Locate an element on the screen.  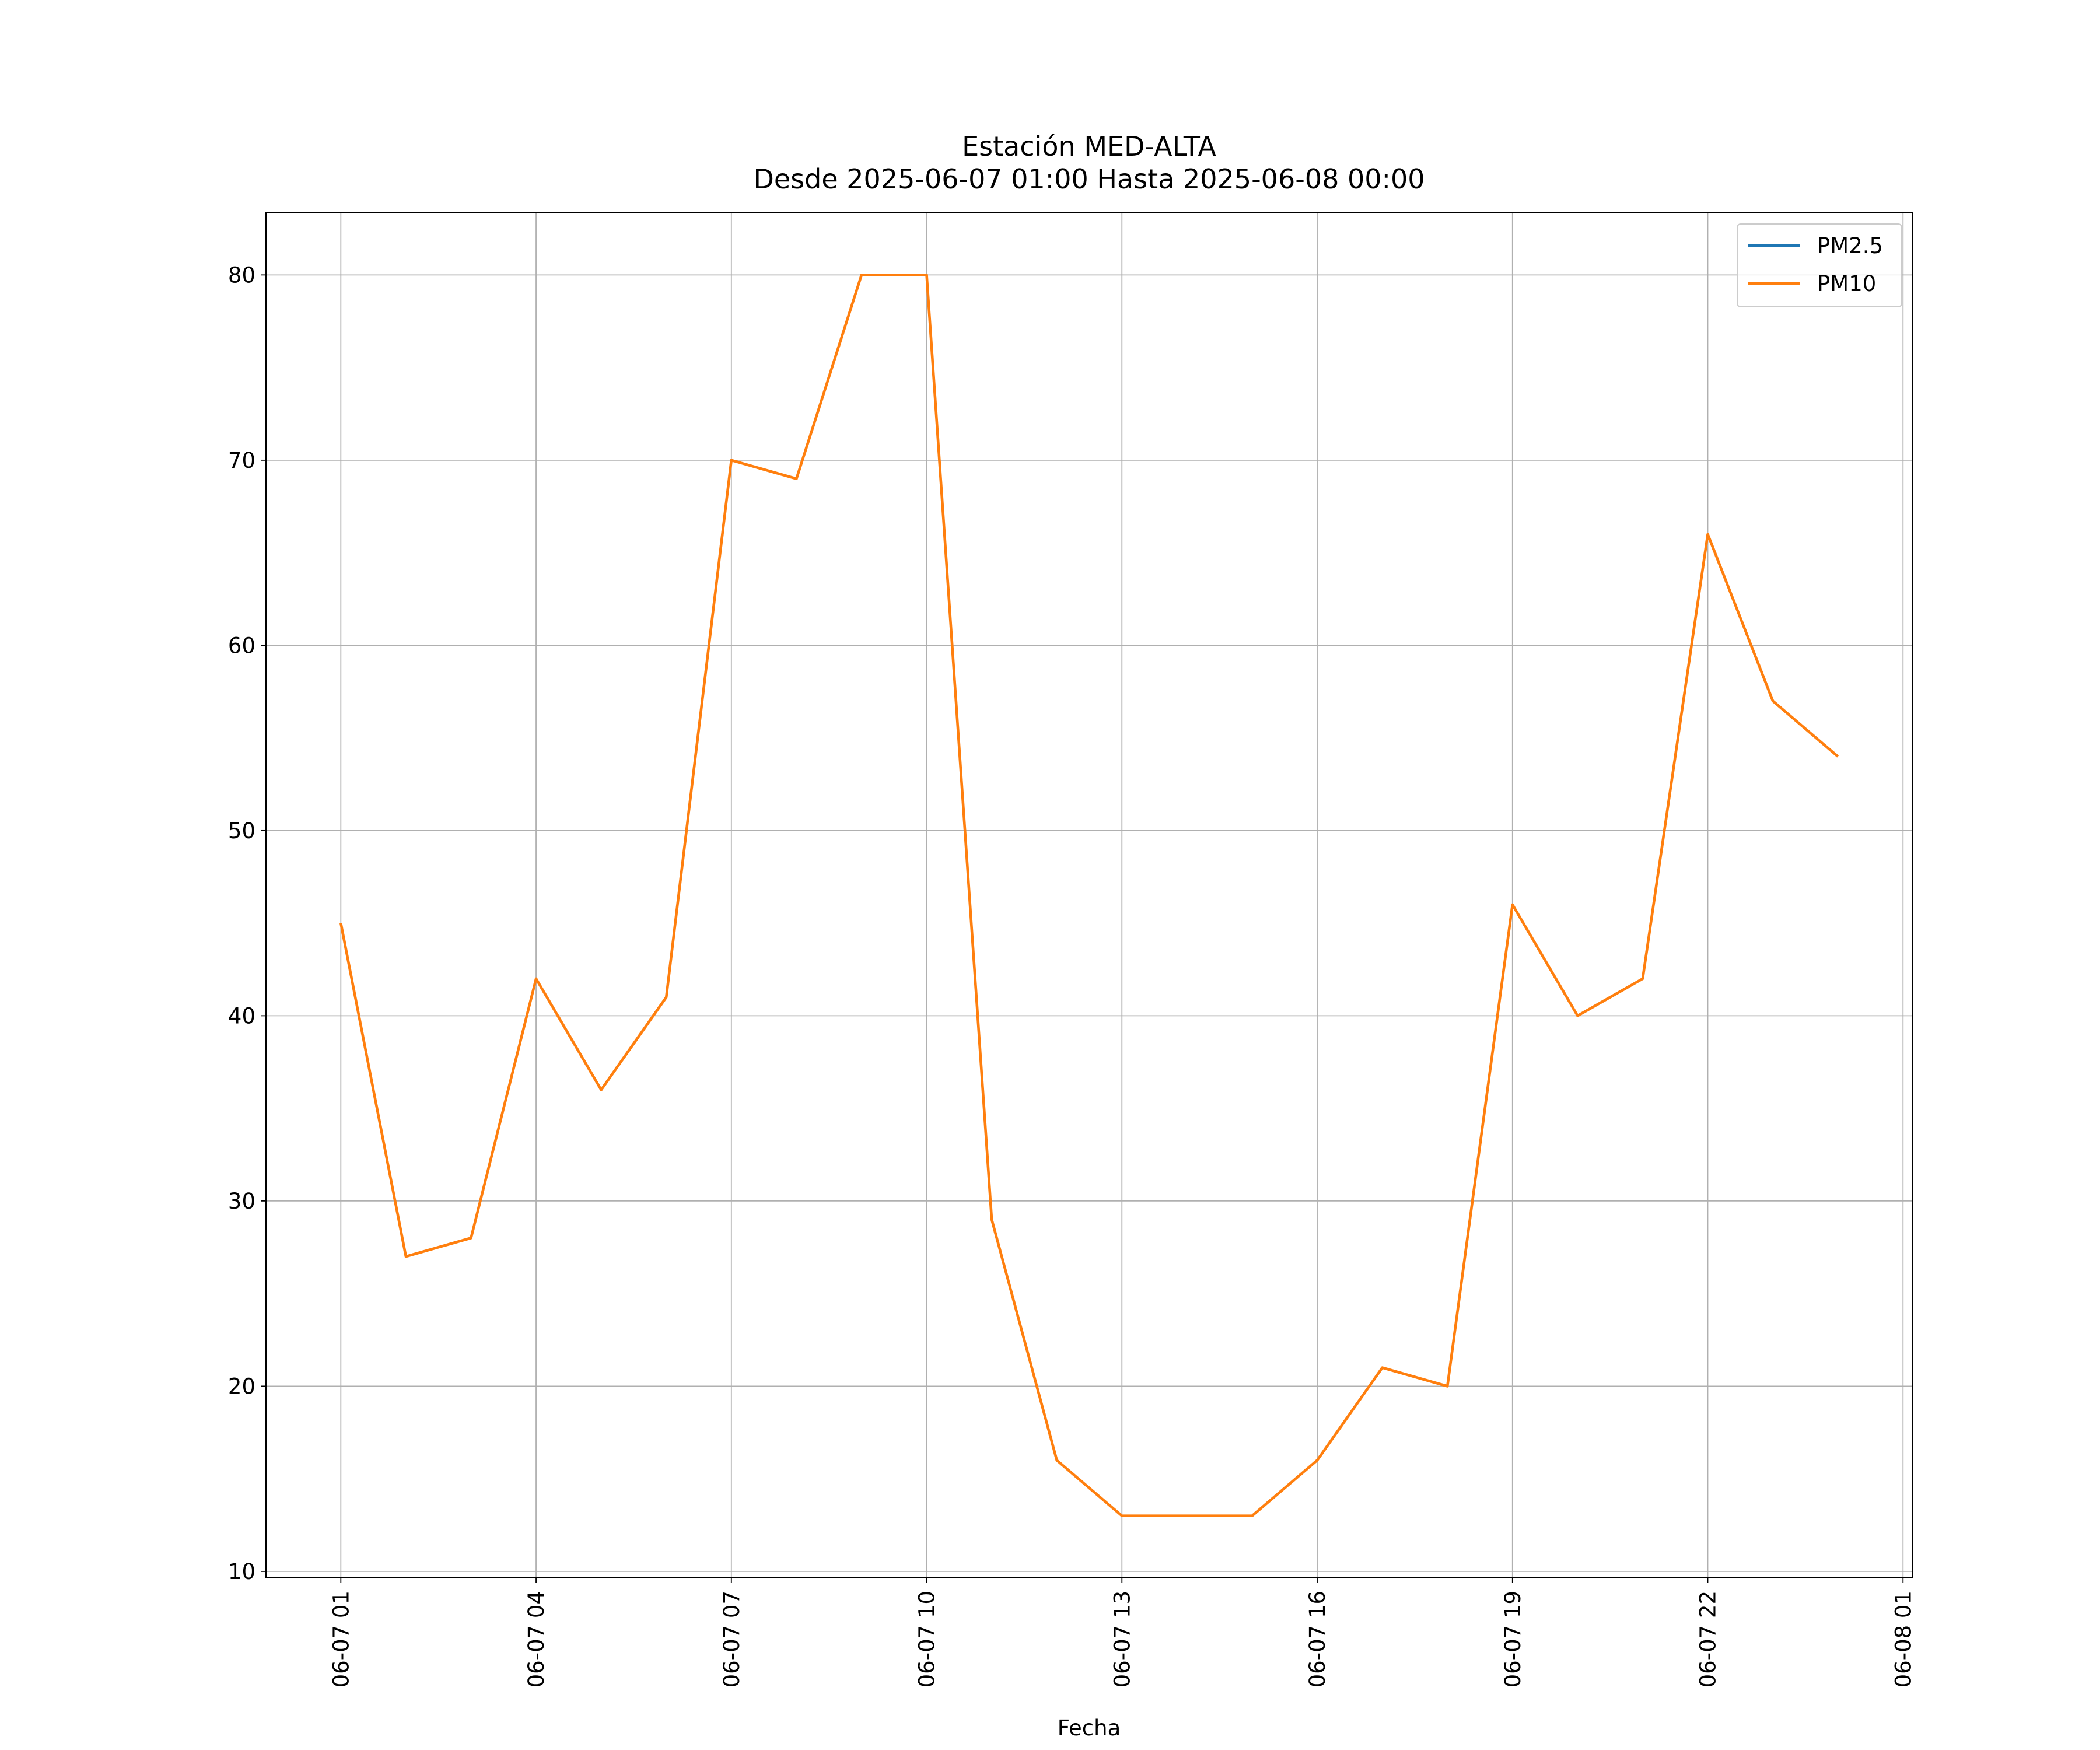
y-tick-label: 40 is located at coordinates (242, 1015).